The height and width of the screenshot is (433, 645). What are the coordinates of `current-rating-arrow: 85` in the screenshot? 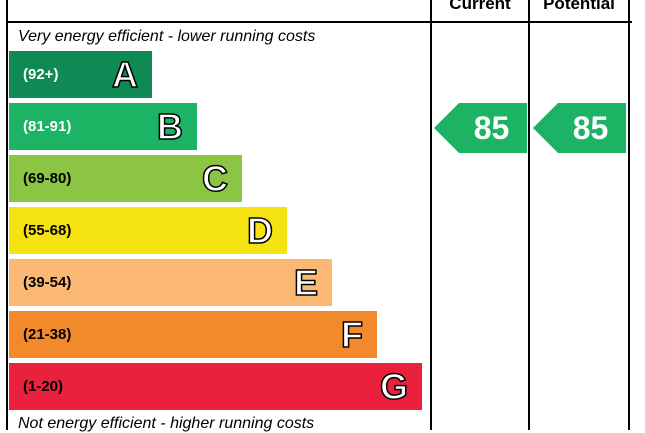 It's located at (480, 128).